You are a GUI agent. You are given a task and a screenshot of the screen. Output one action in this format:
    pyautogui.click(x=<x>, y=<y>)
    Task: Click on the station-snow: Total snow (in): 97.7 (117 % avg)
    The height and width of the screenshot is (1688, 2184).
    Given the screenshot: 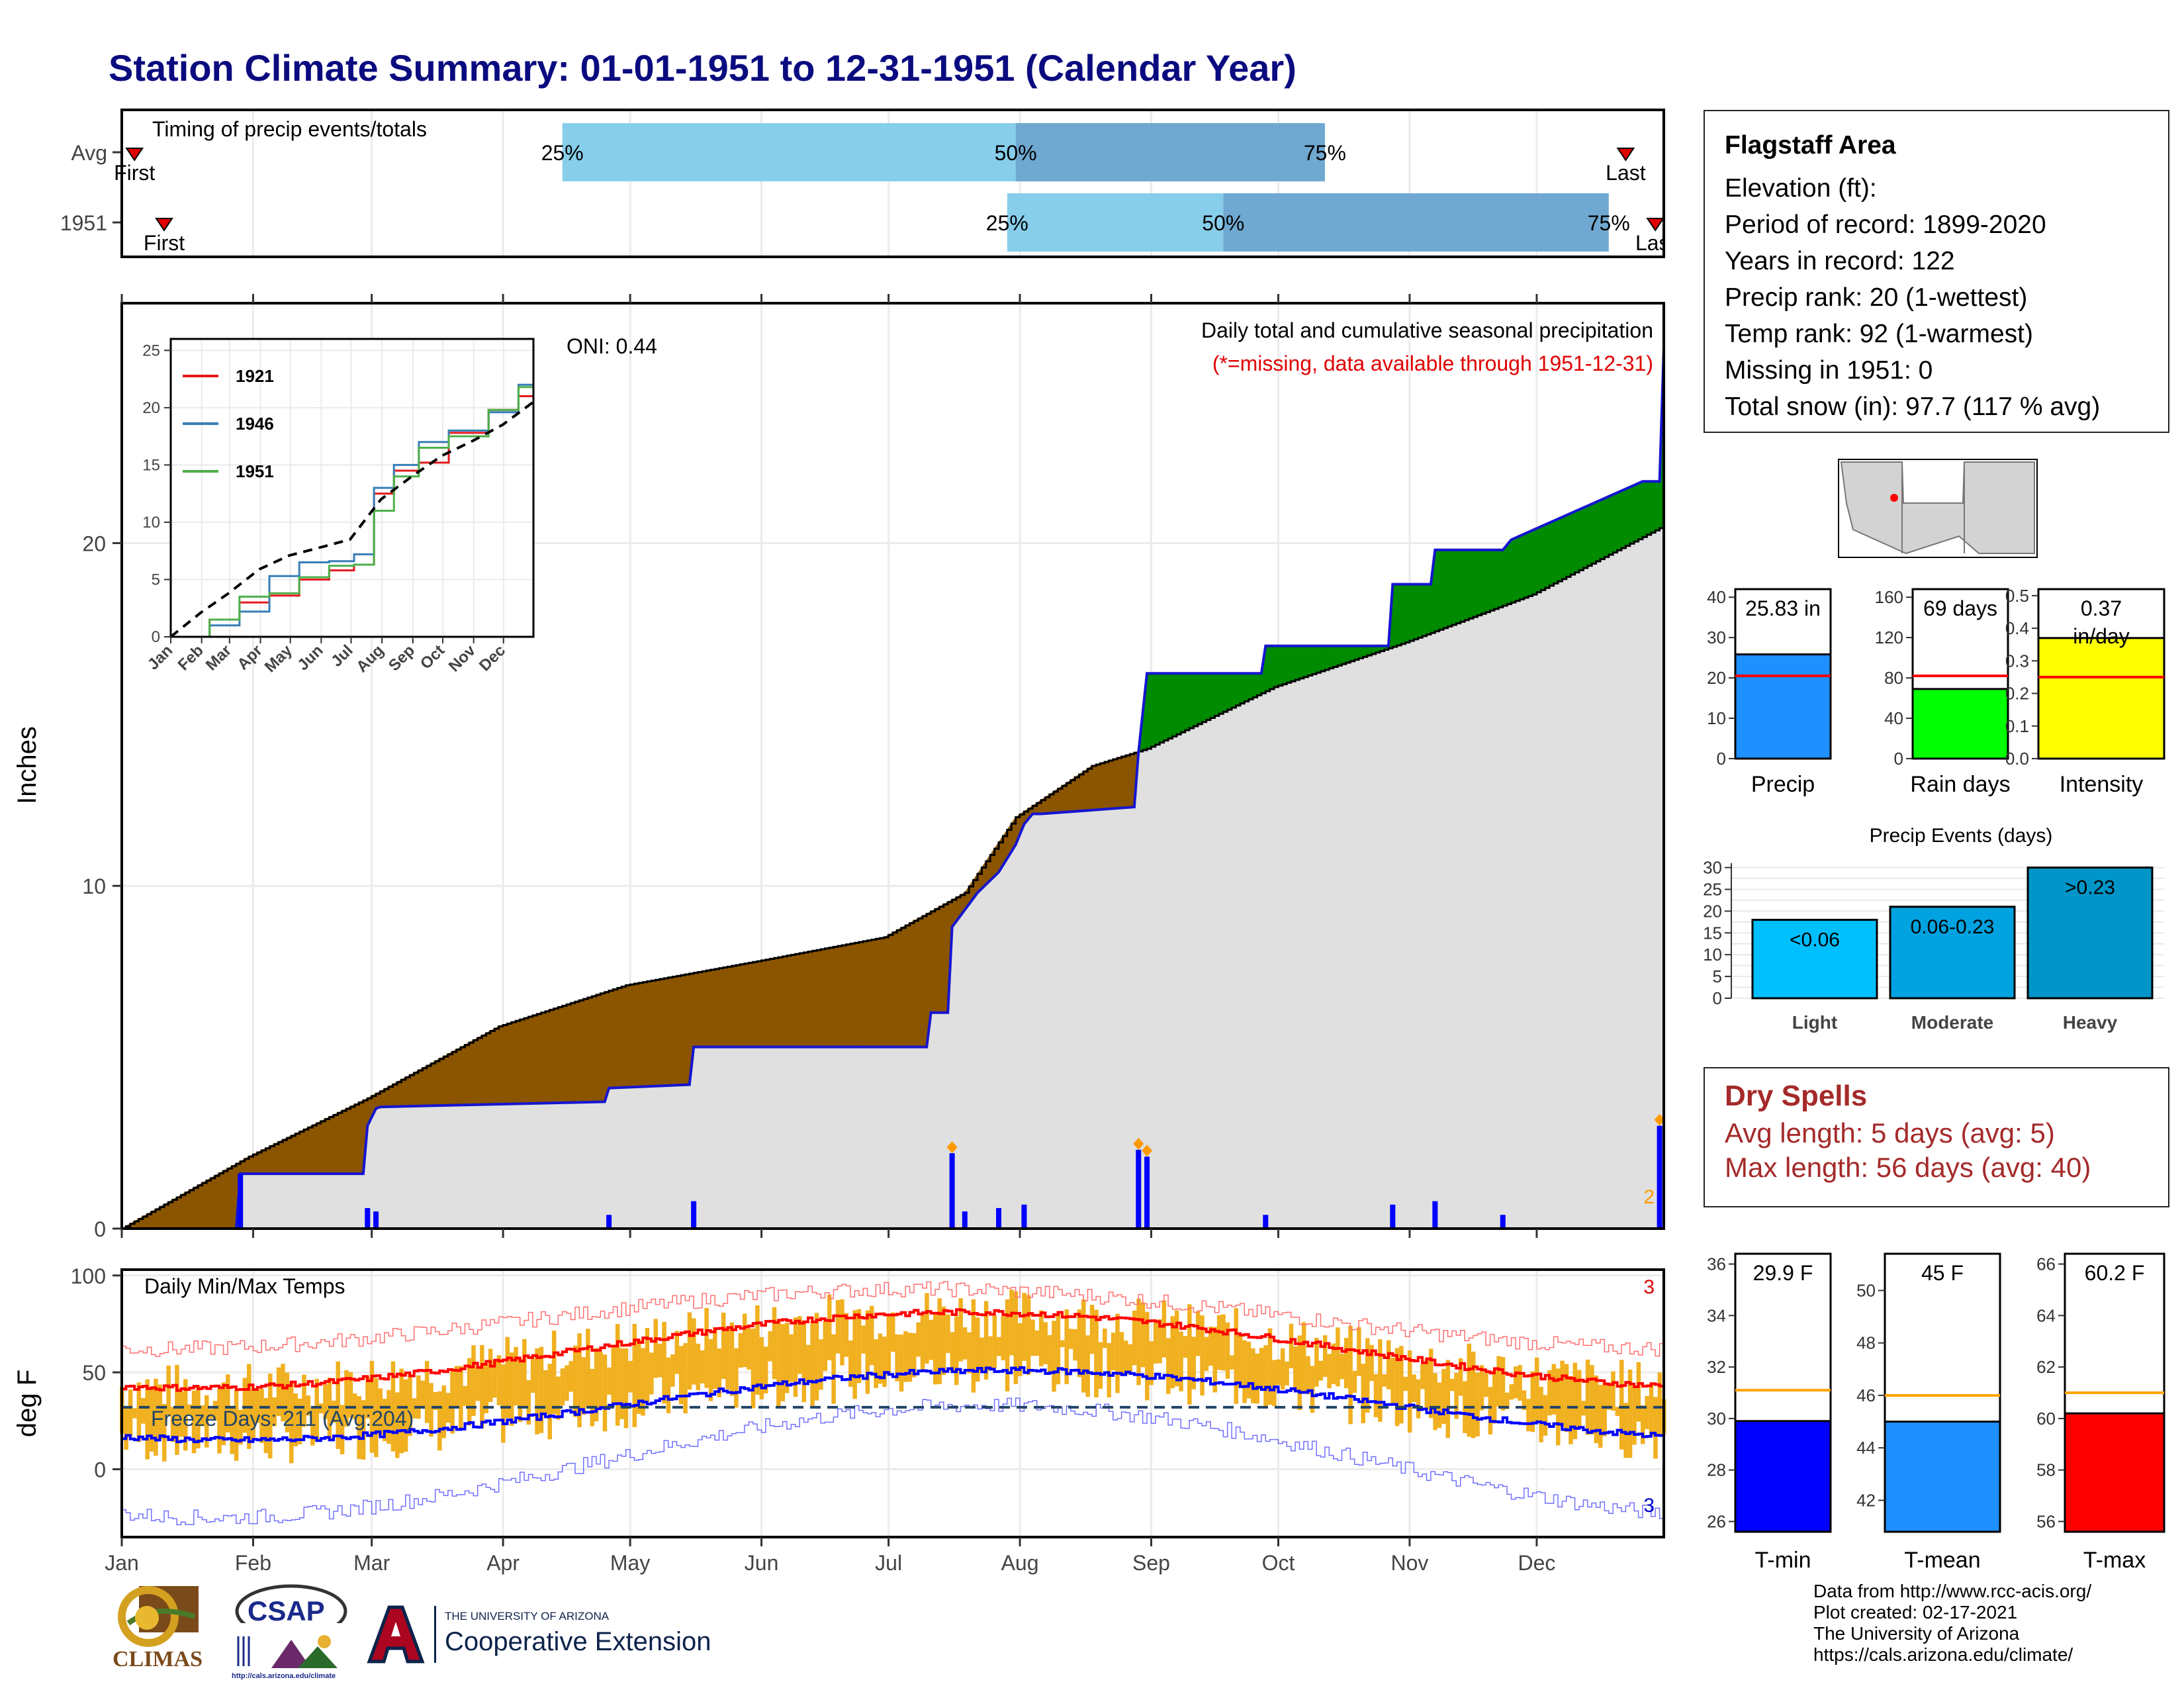 What is the action you would take?
    pyautogui.click(x=1913, y=407)
    